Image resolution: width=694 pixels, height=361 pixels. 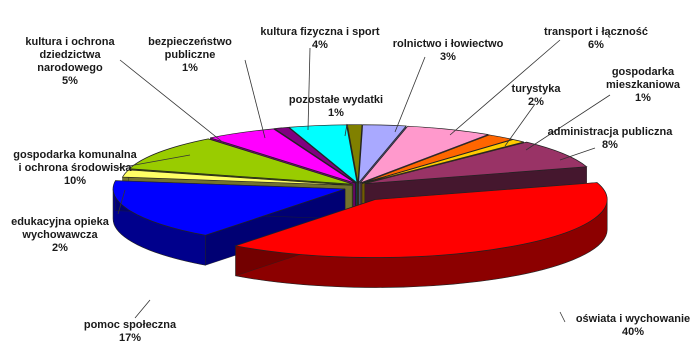 I want to click on slice-label-line: transport i łączność, so click(x=596, y=32).